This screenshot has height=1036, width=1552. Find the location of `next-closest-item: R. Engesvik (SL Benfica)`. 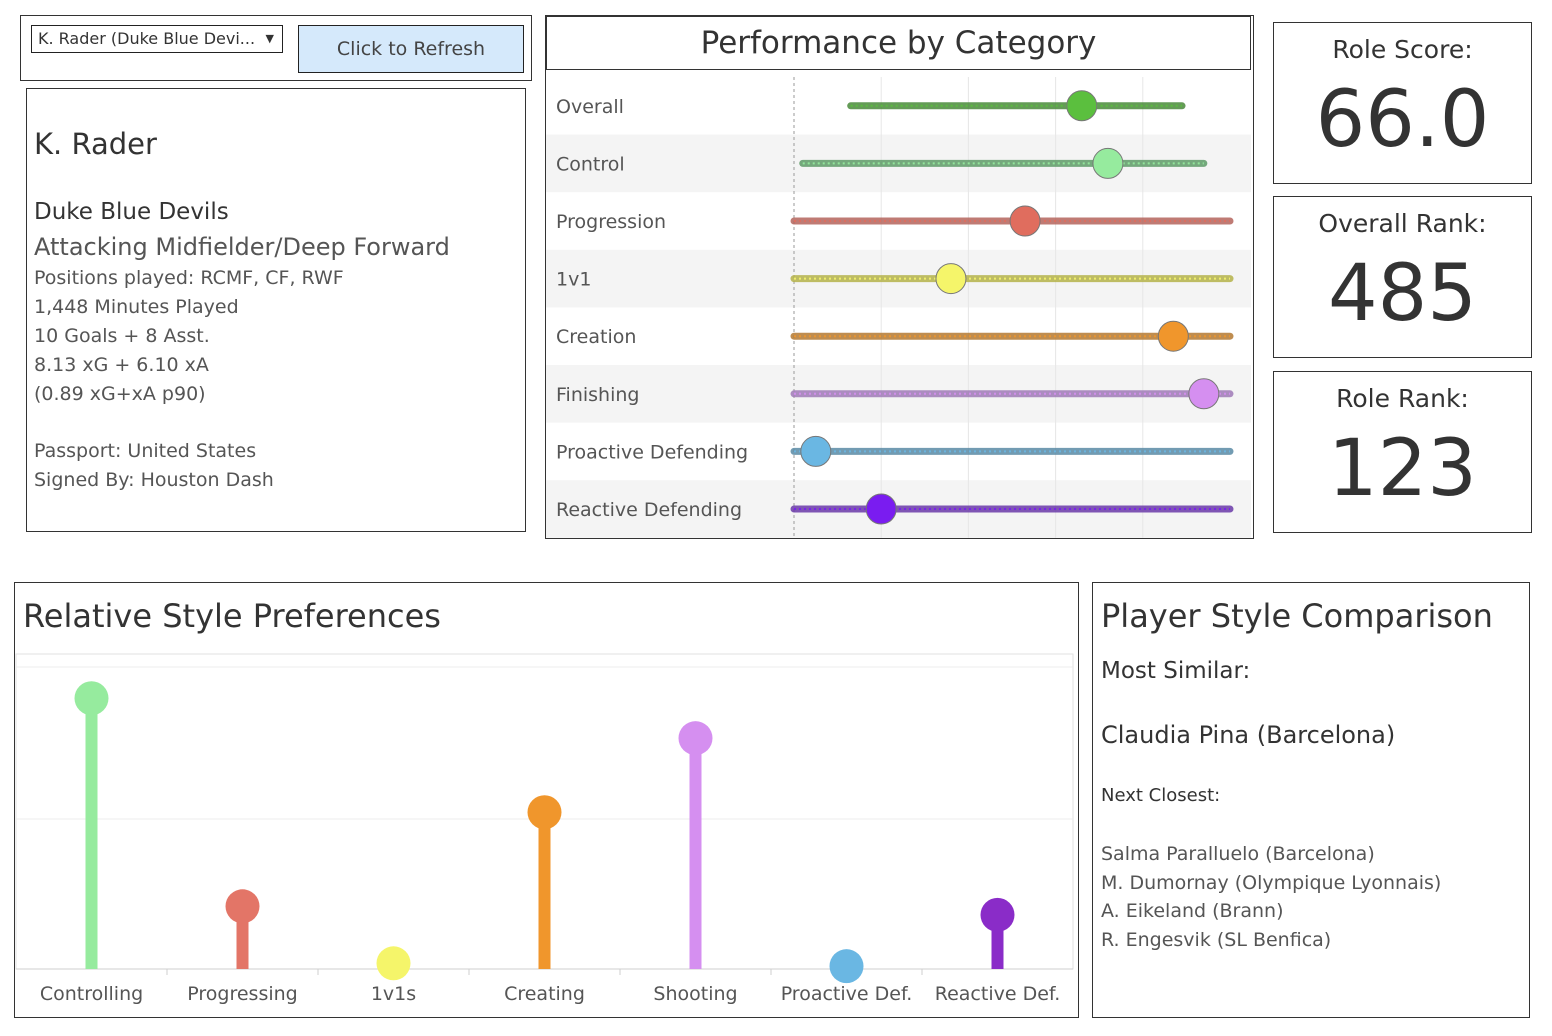

next-closest-item: R. Engesvik (SL Benfica) is located at coordinates (1216, 940).